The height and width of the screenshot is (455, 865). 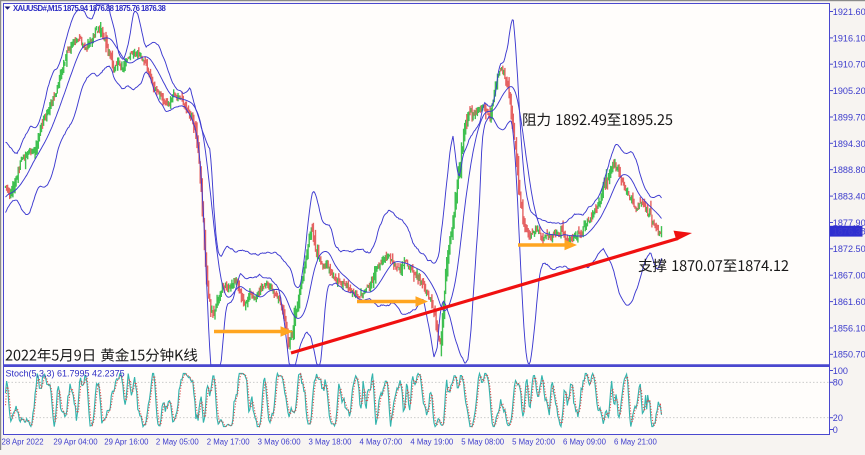 I want to click on svg-text: 1905.20, so click(x=849, y=91).